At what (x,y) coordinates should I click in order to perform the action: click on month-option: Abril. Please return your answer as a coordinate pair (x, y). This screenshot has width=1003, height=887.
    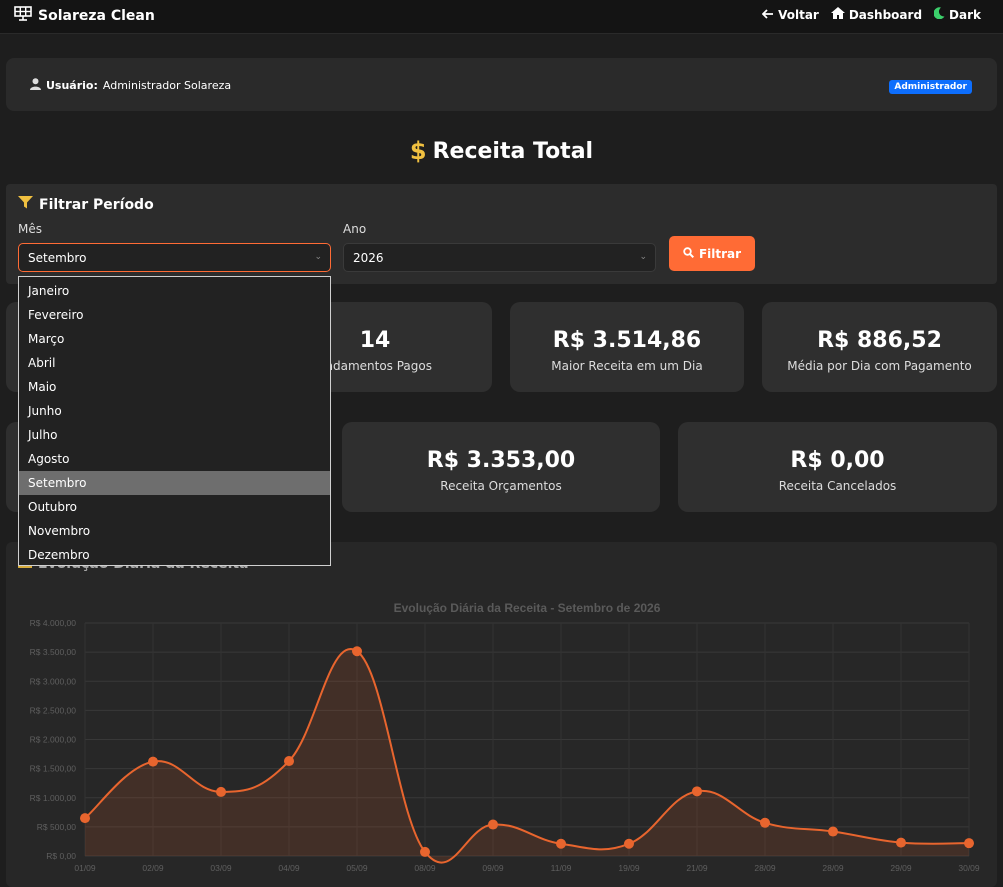
    Looking at the image, I should click on (42, 363).